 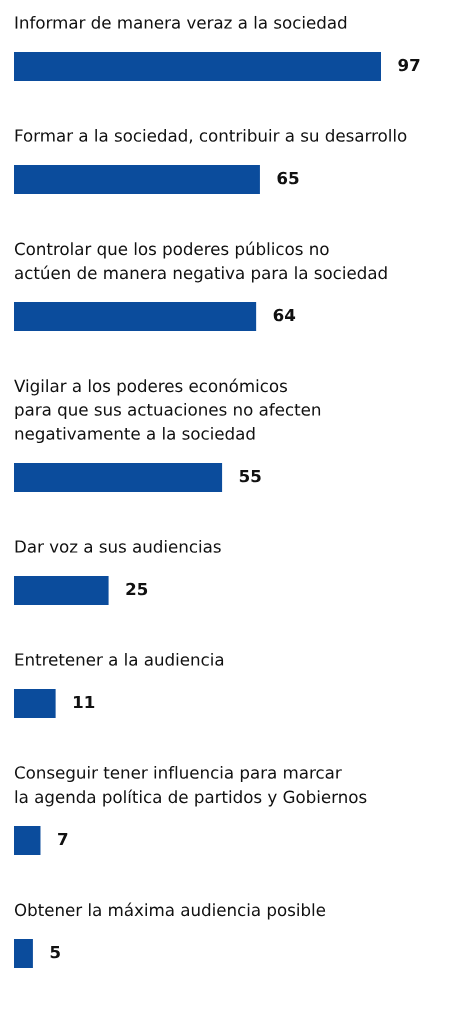 What do you see at coordinates (190, 786) in the screenshot?
I see `y-tick-label: Conseguir tener influencia para marcar la agenda política de partidos y Gobiernos` at bounding box center [190, 786].